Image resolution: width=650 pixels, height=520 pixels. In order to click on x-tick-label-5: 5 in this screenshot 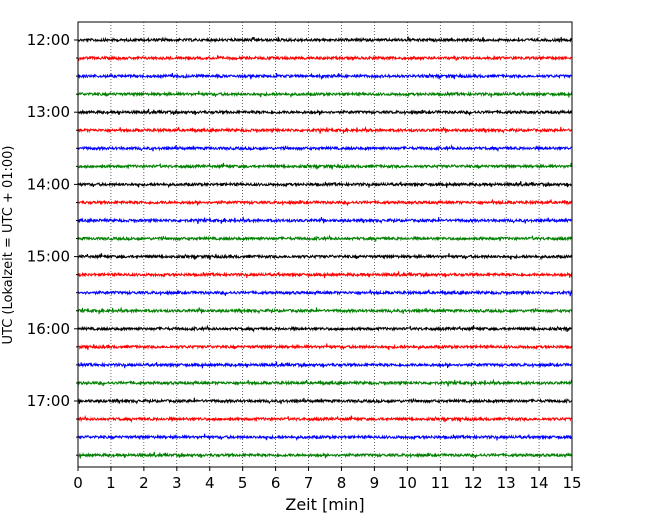, I will do `click(243, 483)`.